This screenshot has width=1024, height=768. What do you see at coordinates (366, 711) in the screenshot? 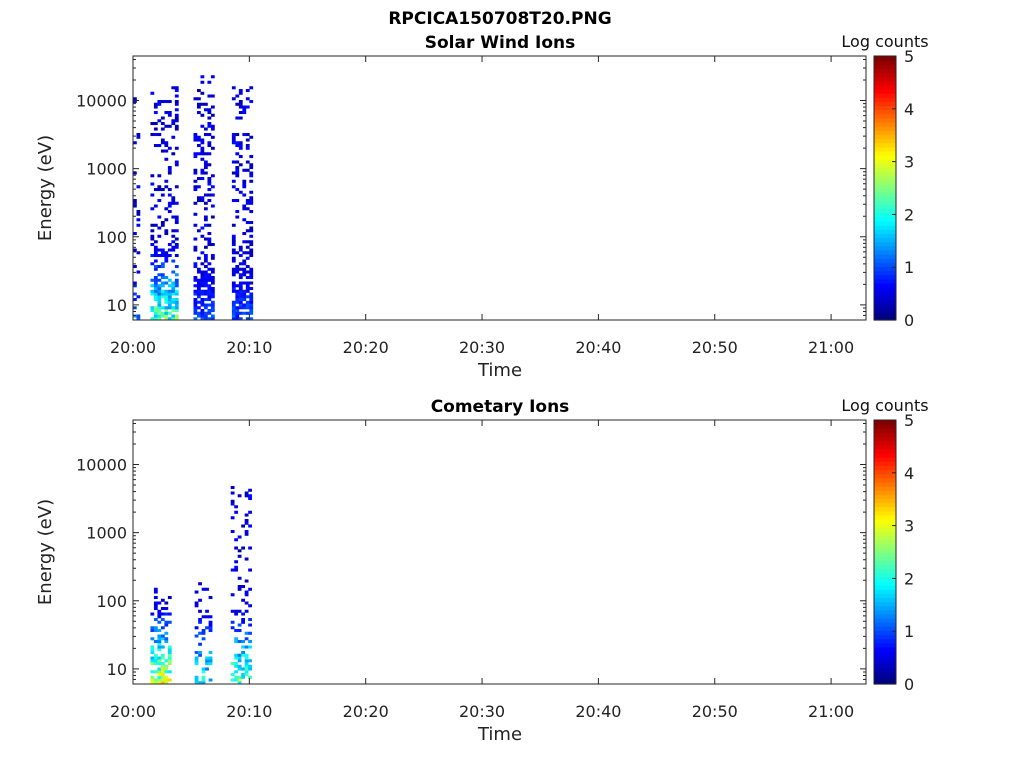
I see `x-tick-label: 20:20` at bounding box center [366, 711].